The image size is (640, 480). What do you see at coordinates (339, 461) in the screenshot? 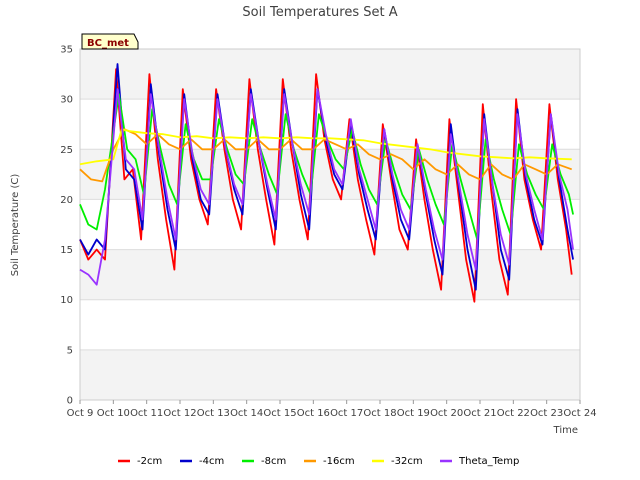
I see `legend-label: -16cm` at bounding box center [339, 461].